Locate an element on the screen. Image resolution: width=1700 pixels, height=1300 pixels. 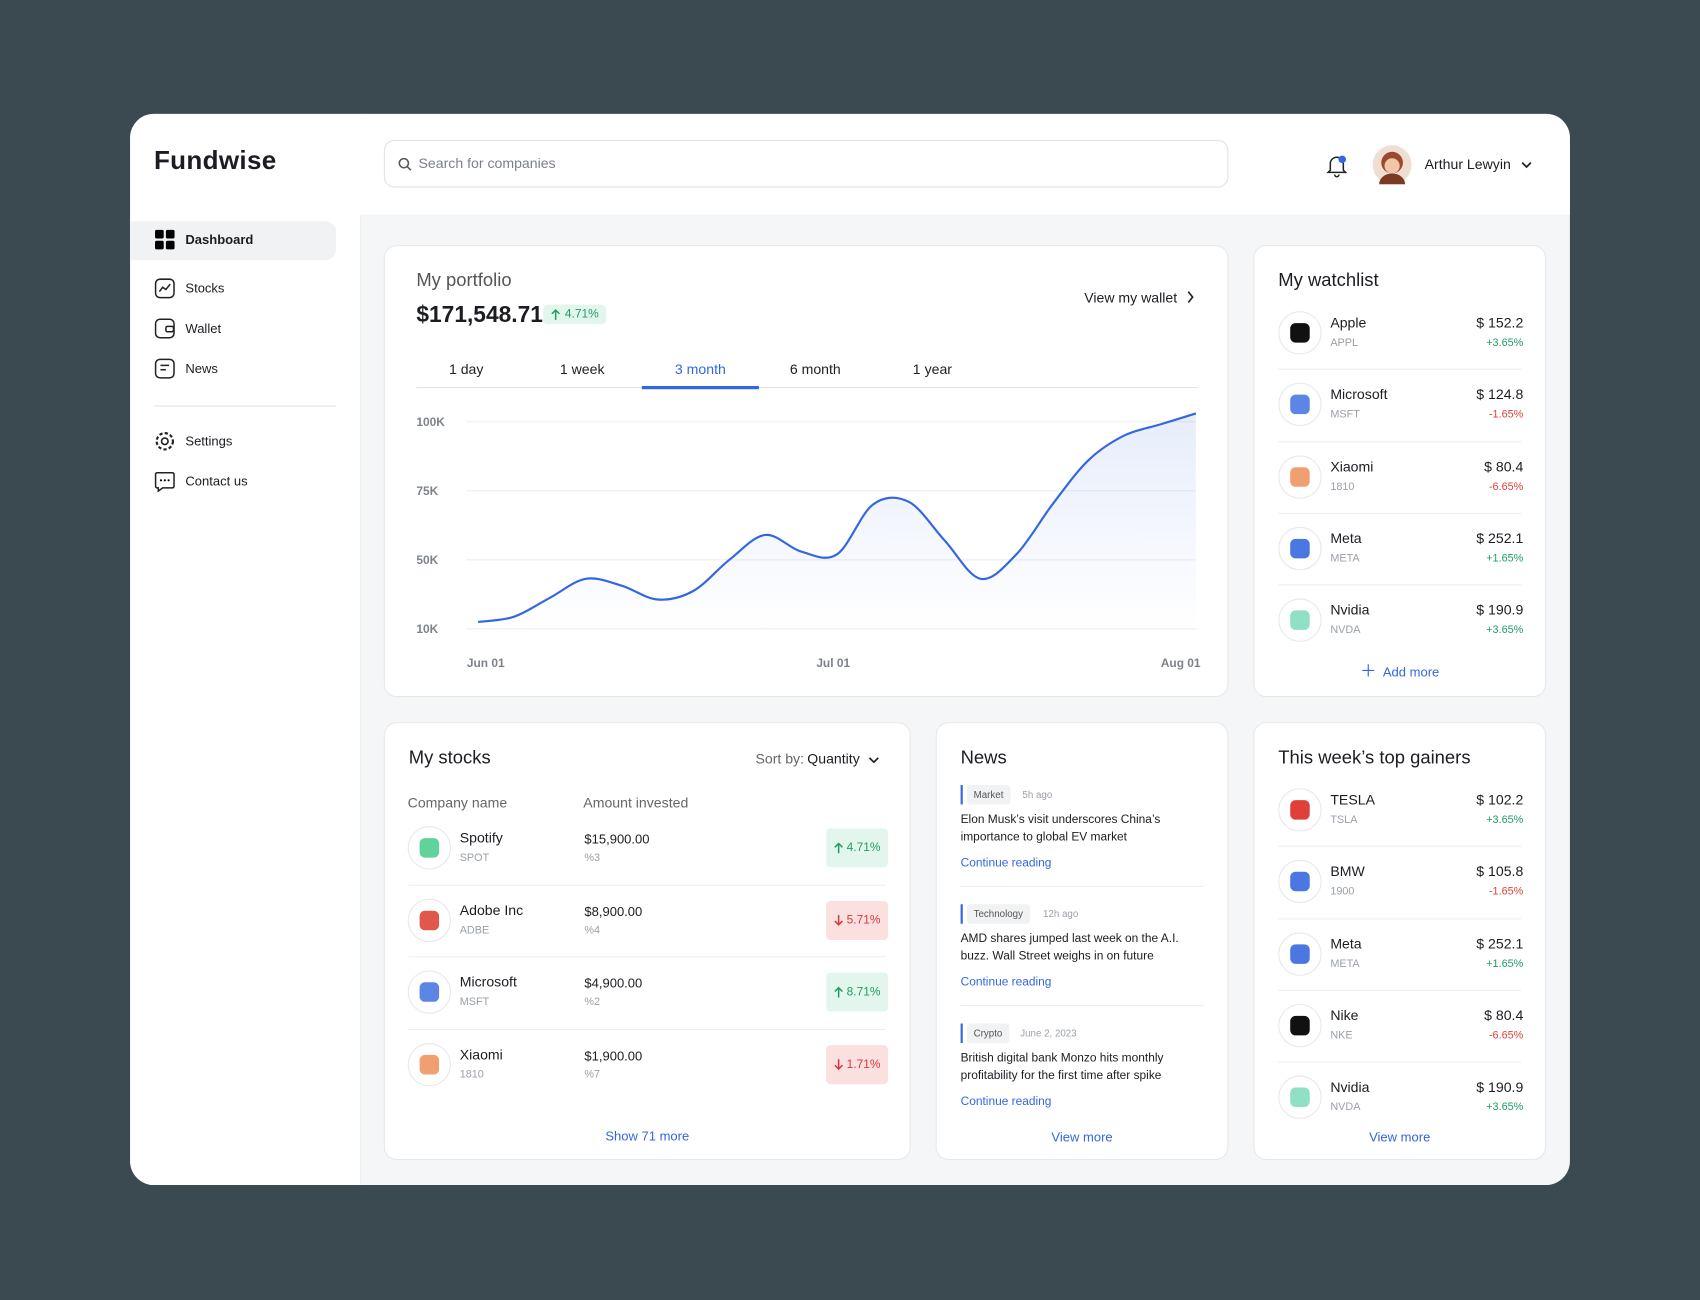
bell-icon is located at coordinates (1337, 166).